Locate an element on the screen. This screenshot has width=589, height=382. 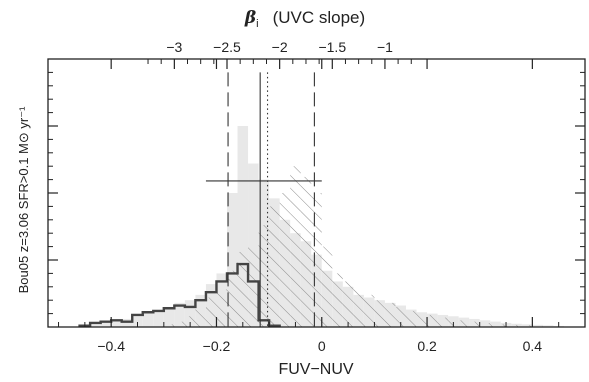
top-tick-label: −1.5 is located at coordinates (332, 47).